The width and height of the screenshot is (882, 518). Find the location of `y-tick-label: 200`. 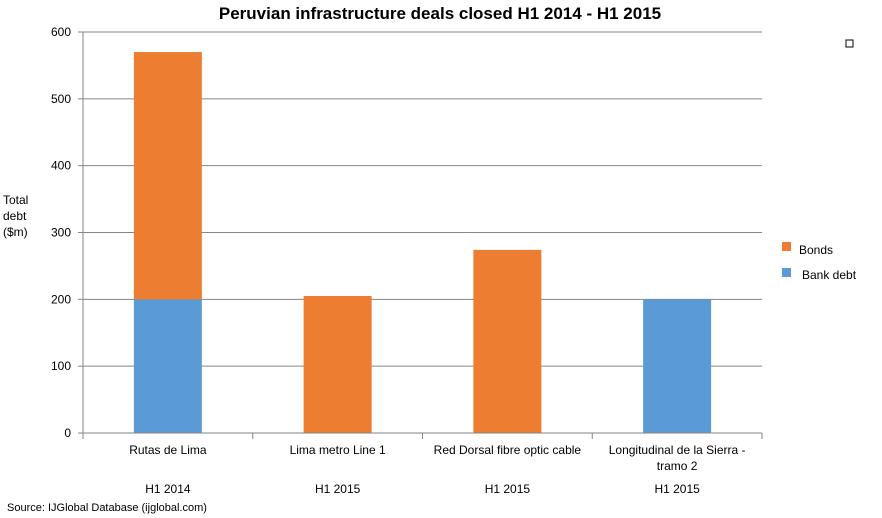

y-tick-label: 200 is located at coordinates (61, 299).